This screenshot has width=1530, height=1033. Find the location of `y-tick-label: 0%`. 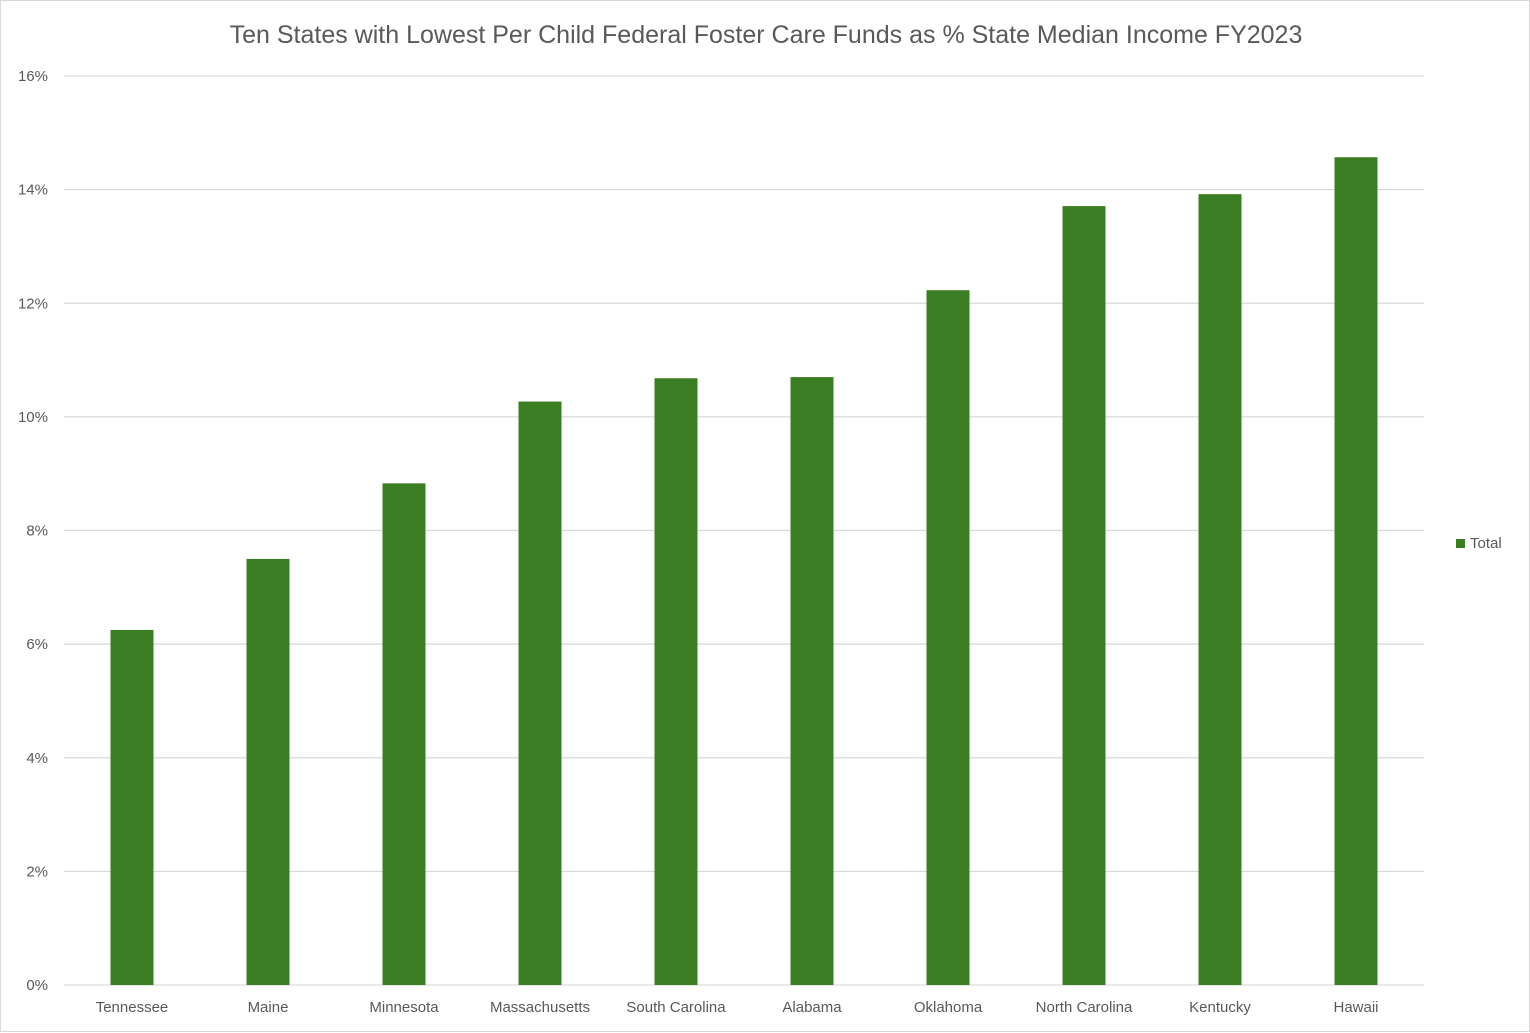

y-tick-label: 0% is located at coordinates (37, 985).